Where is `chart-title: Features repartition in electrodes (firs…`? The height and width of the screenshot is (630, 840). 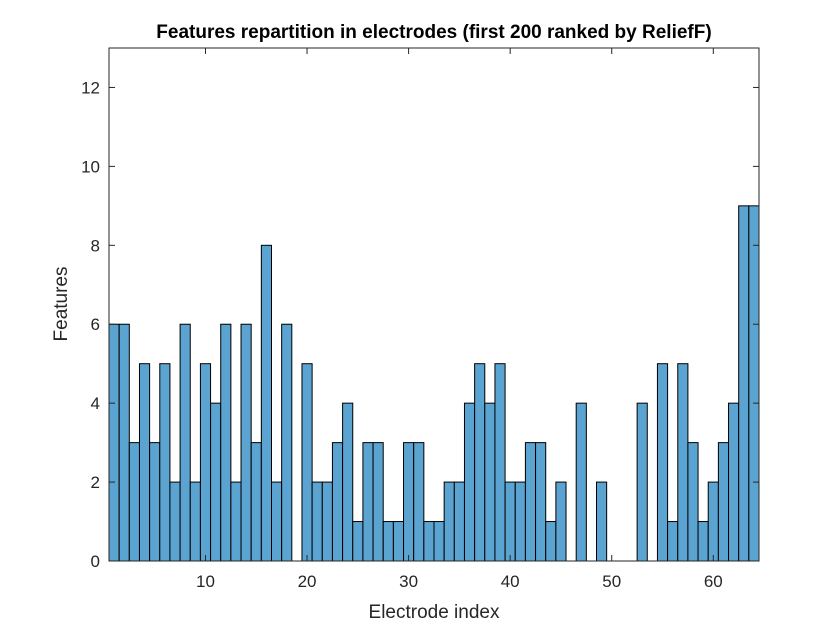
chart-title: Features repartition in electrodes (firs… is located at coordinates (433, 32).